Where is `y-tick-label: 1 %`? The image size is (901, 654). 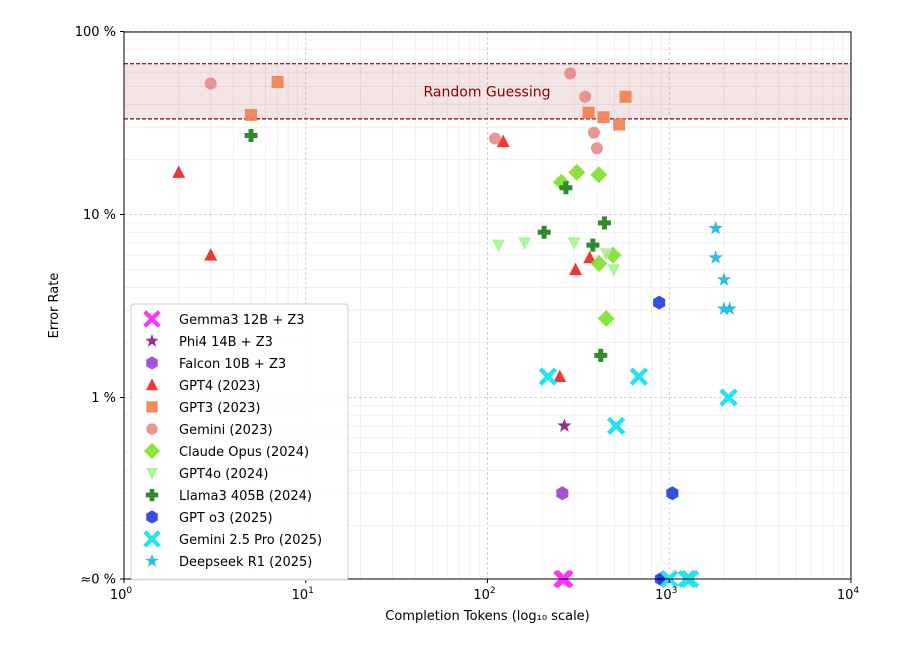
y-tick-label: 1 % is located at coordinates (103, 398).